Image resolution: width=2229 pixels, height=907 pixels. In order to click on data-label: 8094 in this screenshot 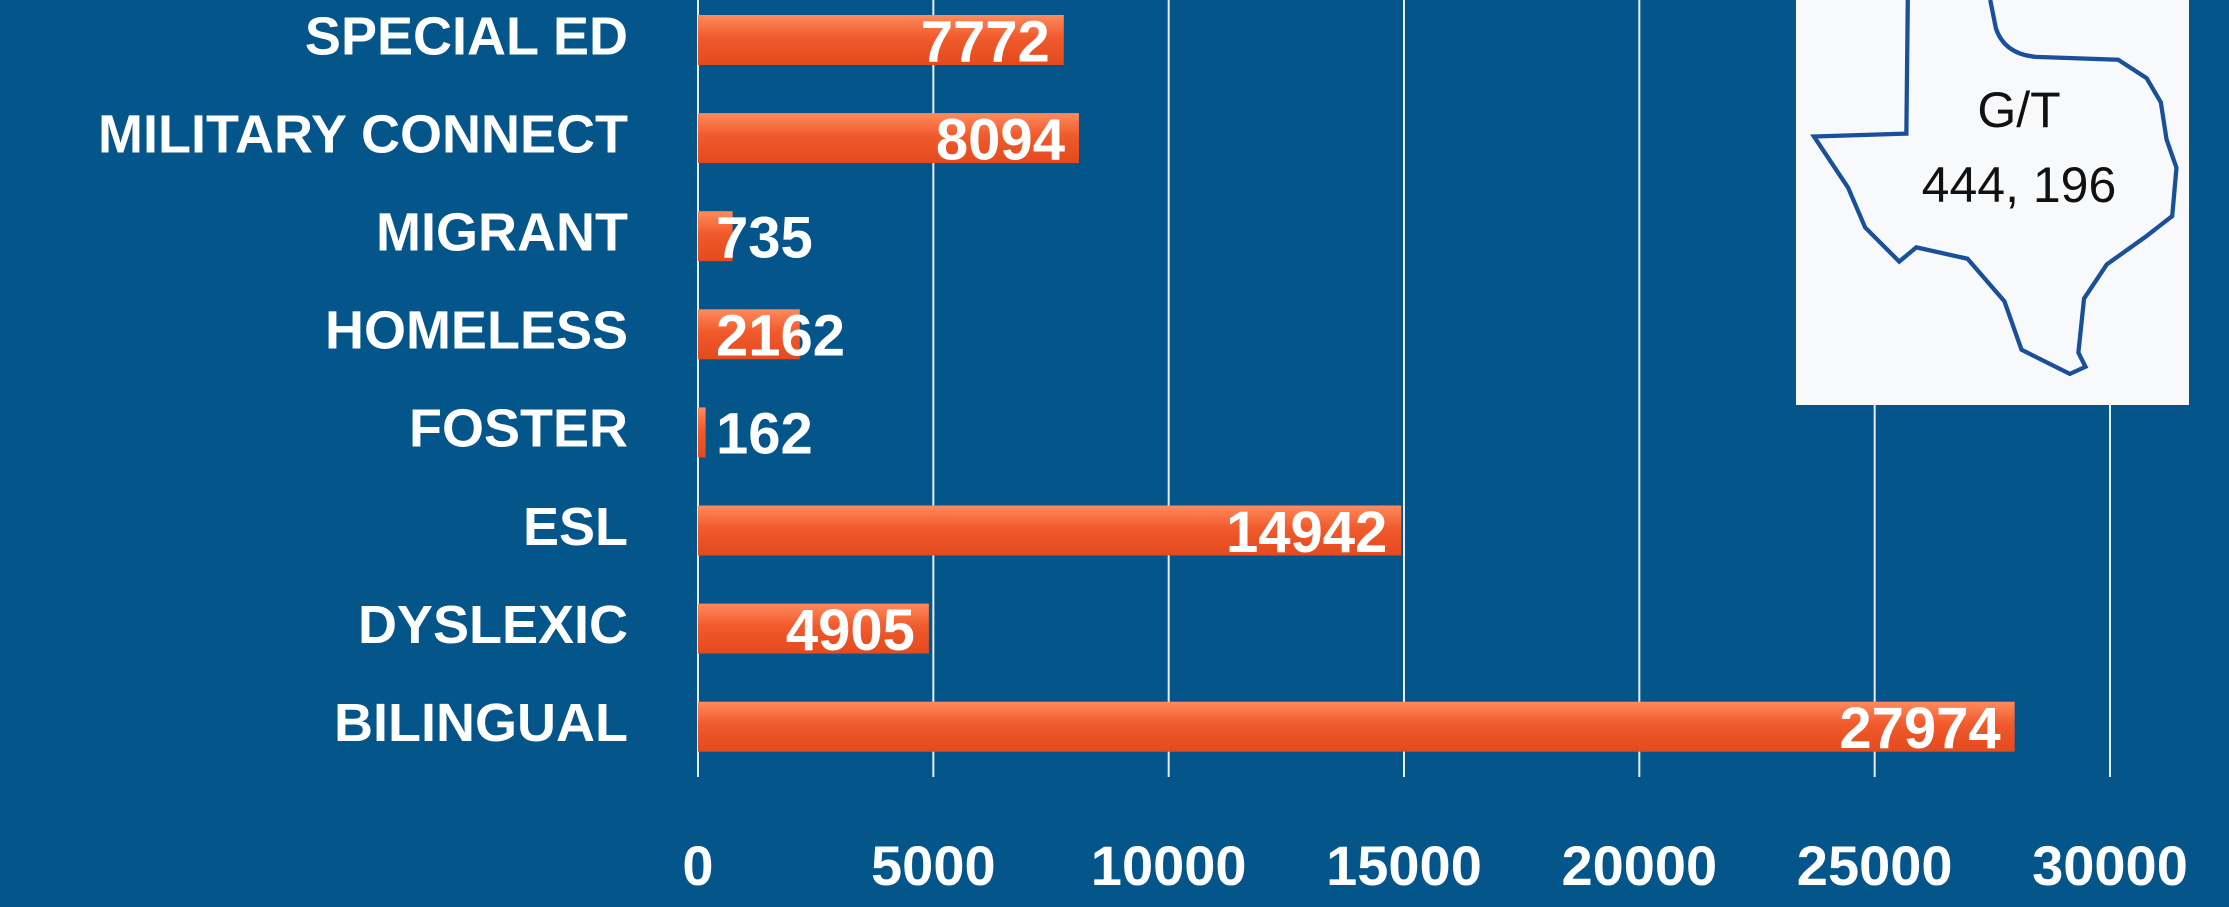, I will do `click(1000, 139)`.